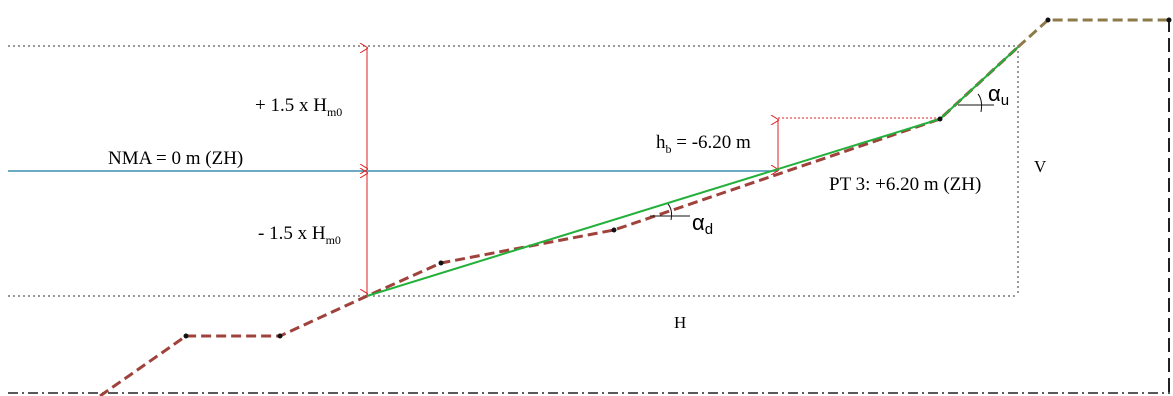  Describe the element at coordinates (680, 322) in the screenshot. I see `horizontal-label: H` at that location.